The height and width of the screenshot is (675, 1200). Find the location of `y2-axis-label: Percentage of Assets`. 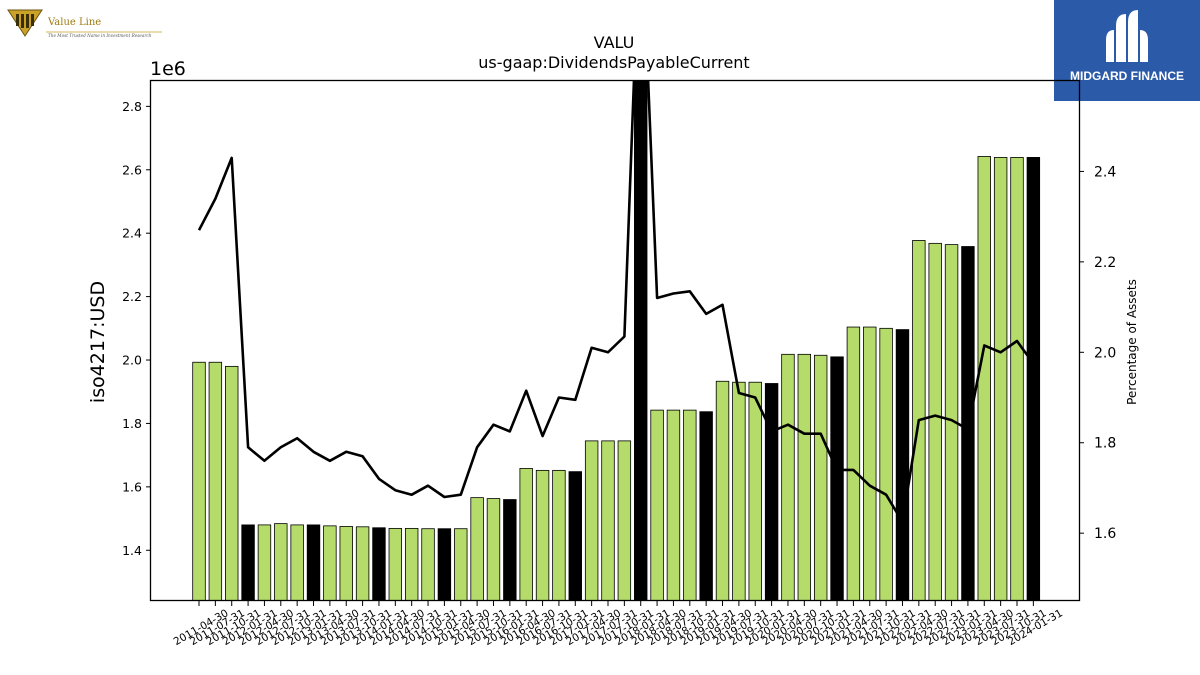

y2-axis-label: Percentage of Assets is located at coordinates (1132, 342).